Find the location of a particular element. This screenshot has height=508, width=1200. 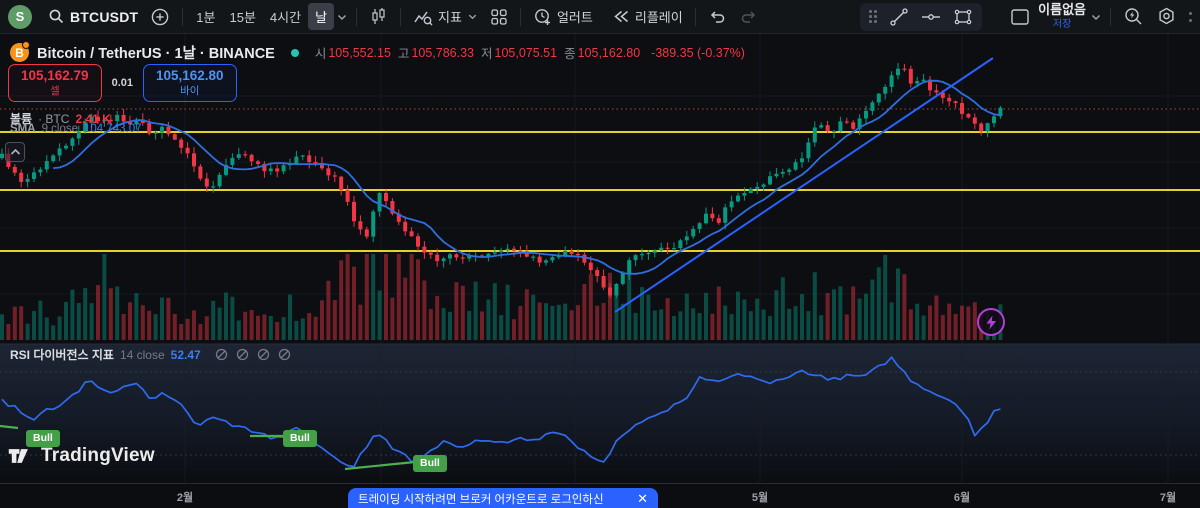

axis-label-jun: 6월 is located at coordinates (962, 498).